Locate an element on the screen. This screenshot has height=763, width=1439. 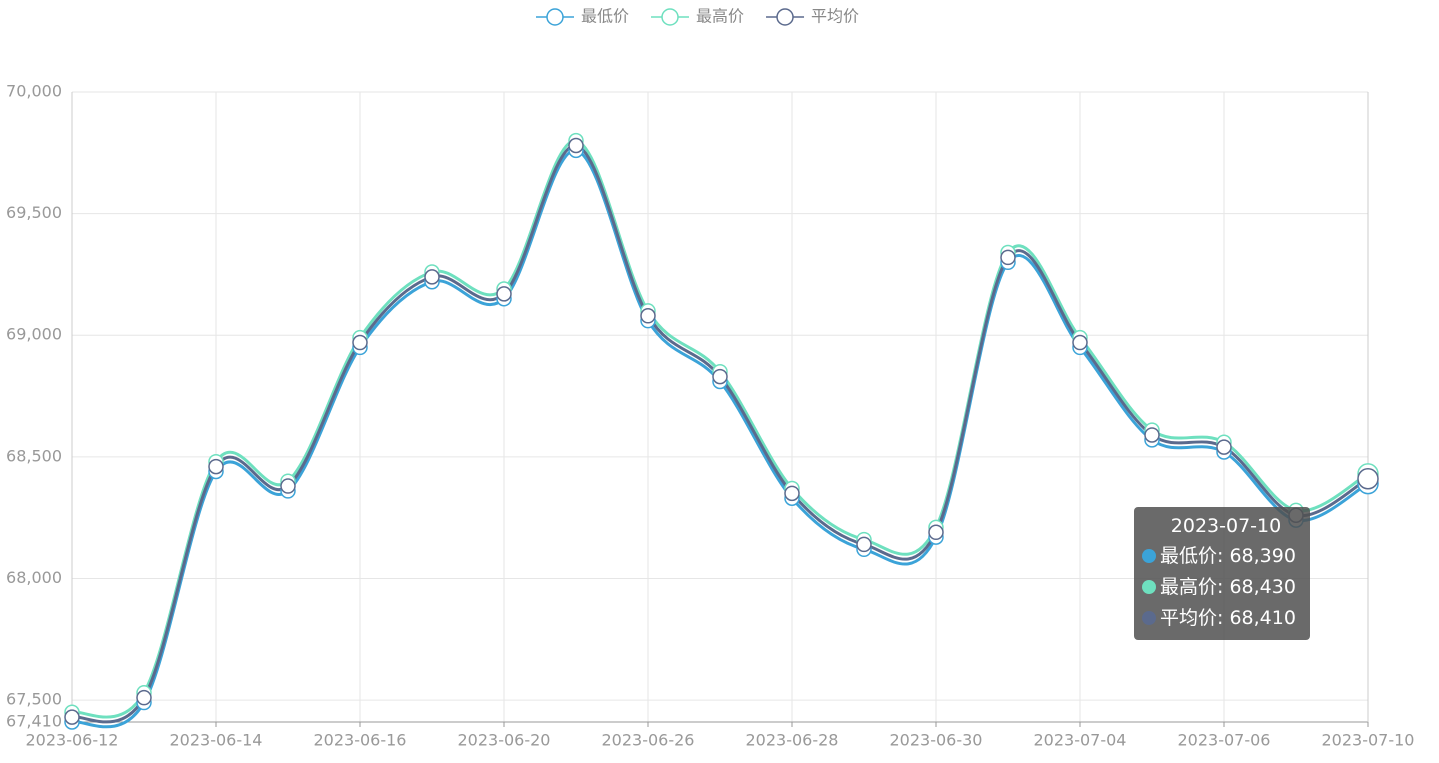
x-tick-label: 2023-06-12 is located at coordinates (72, 740).